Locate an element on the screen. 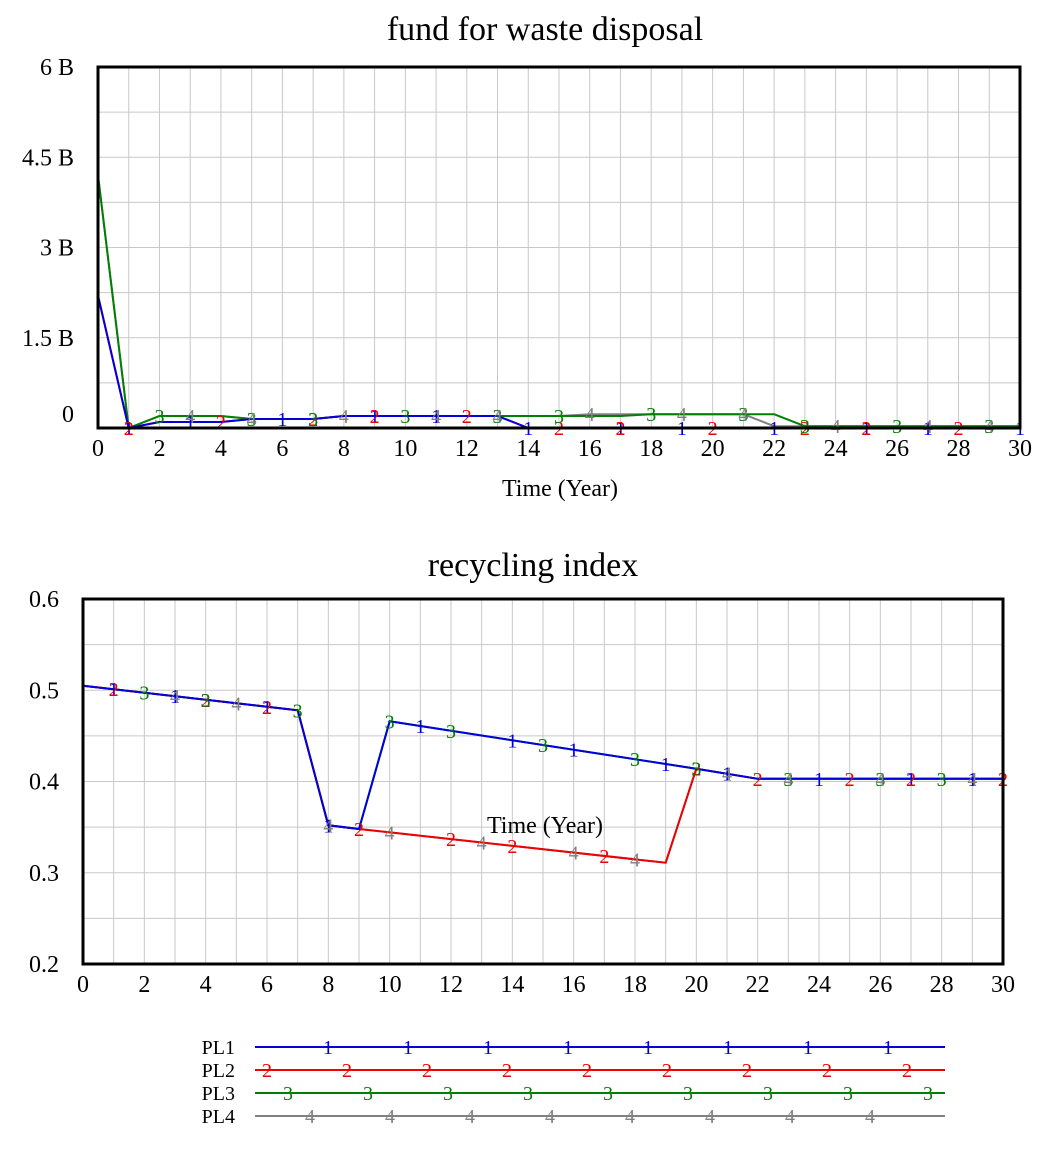 This screenshot has height=1164, width=1042. chart1-xtick-label: 26 is located at coordinates (897, 449).